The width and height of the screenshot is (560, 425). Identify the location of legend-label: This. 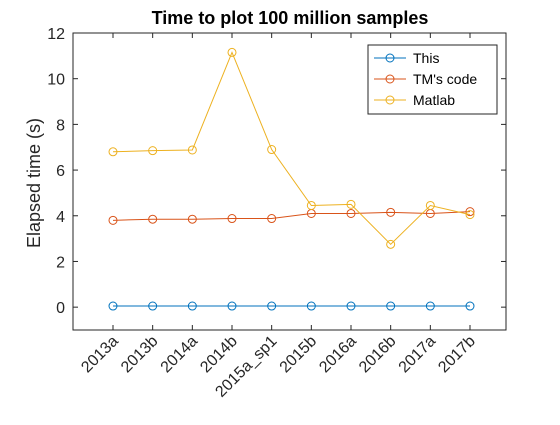
(426, 58).